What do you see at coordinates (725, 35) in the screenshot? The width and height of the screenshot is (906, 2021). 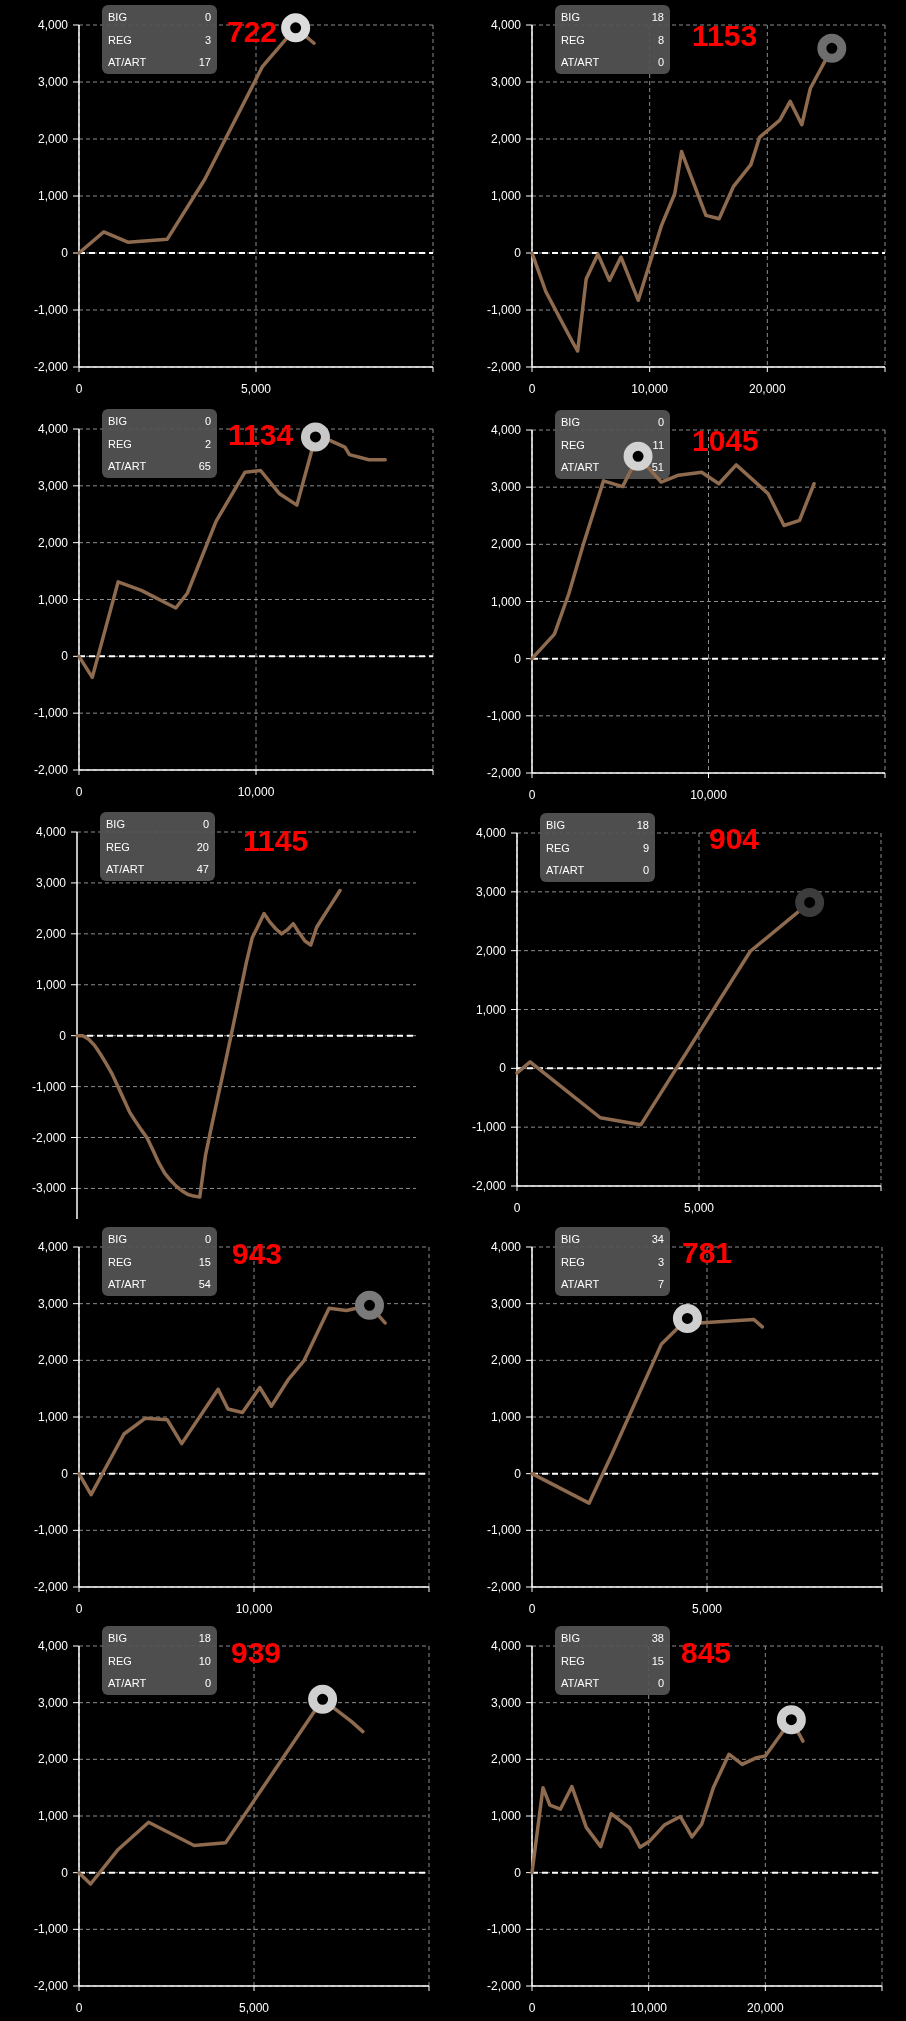 I see `chart-title: 1153` at bounding box center [725, 35].